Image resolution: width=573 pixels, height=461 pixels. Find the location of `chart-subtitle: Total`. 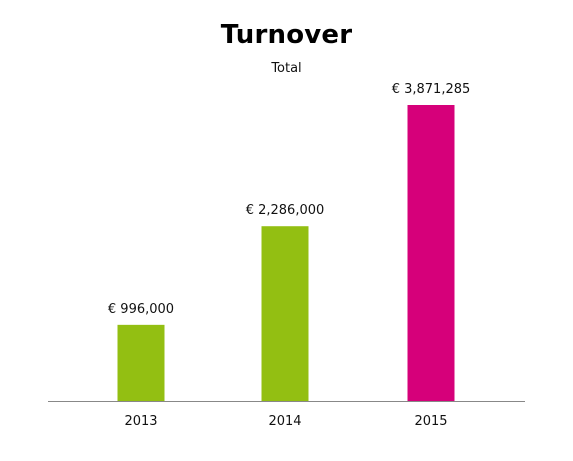

chart-subtitle: Total is located at coordinates (286, 68).